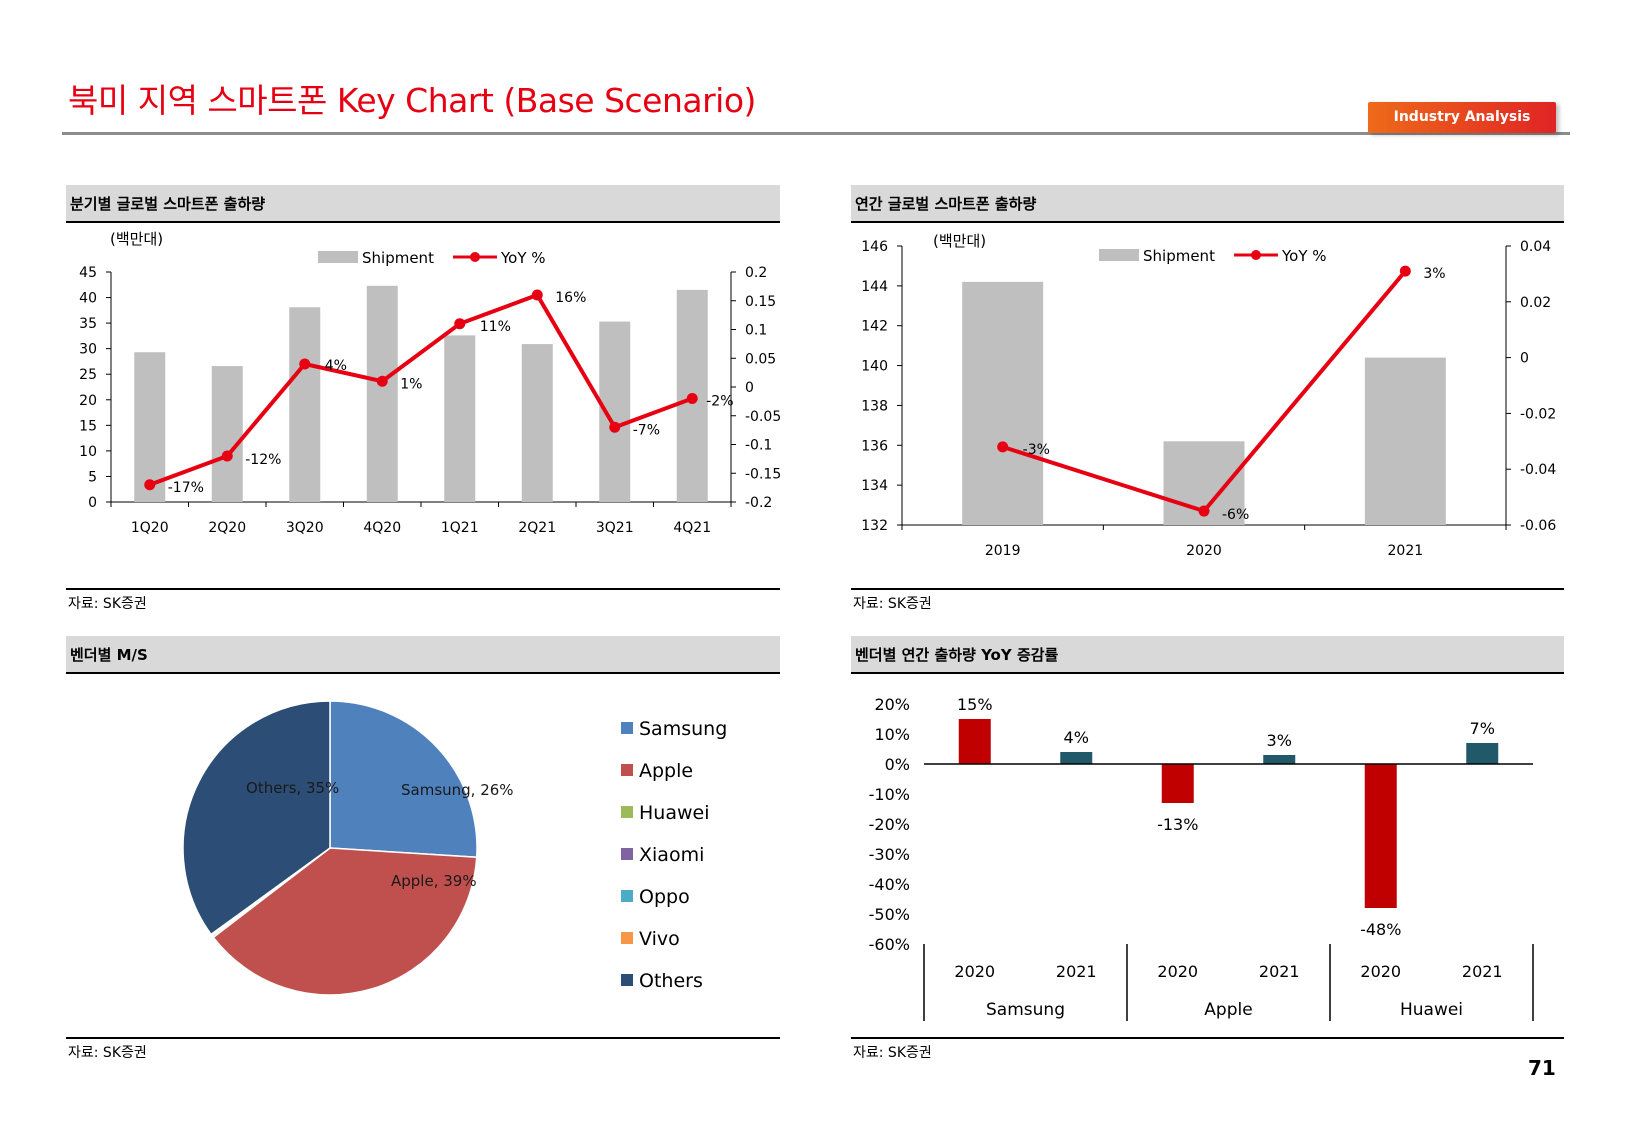 The width and height of the screenshot is (1625, 1125). What do you see at coordinates (1538, 470) in the screenshot?
I see `right-axis-tick-label: -0.04` at bounding box center [1538, 470].